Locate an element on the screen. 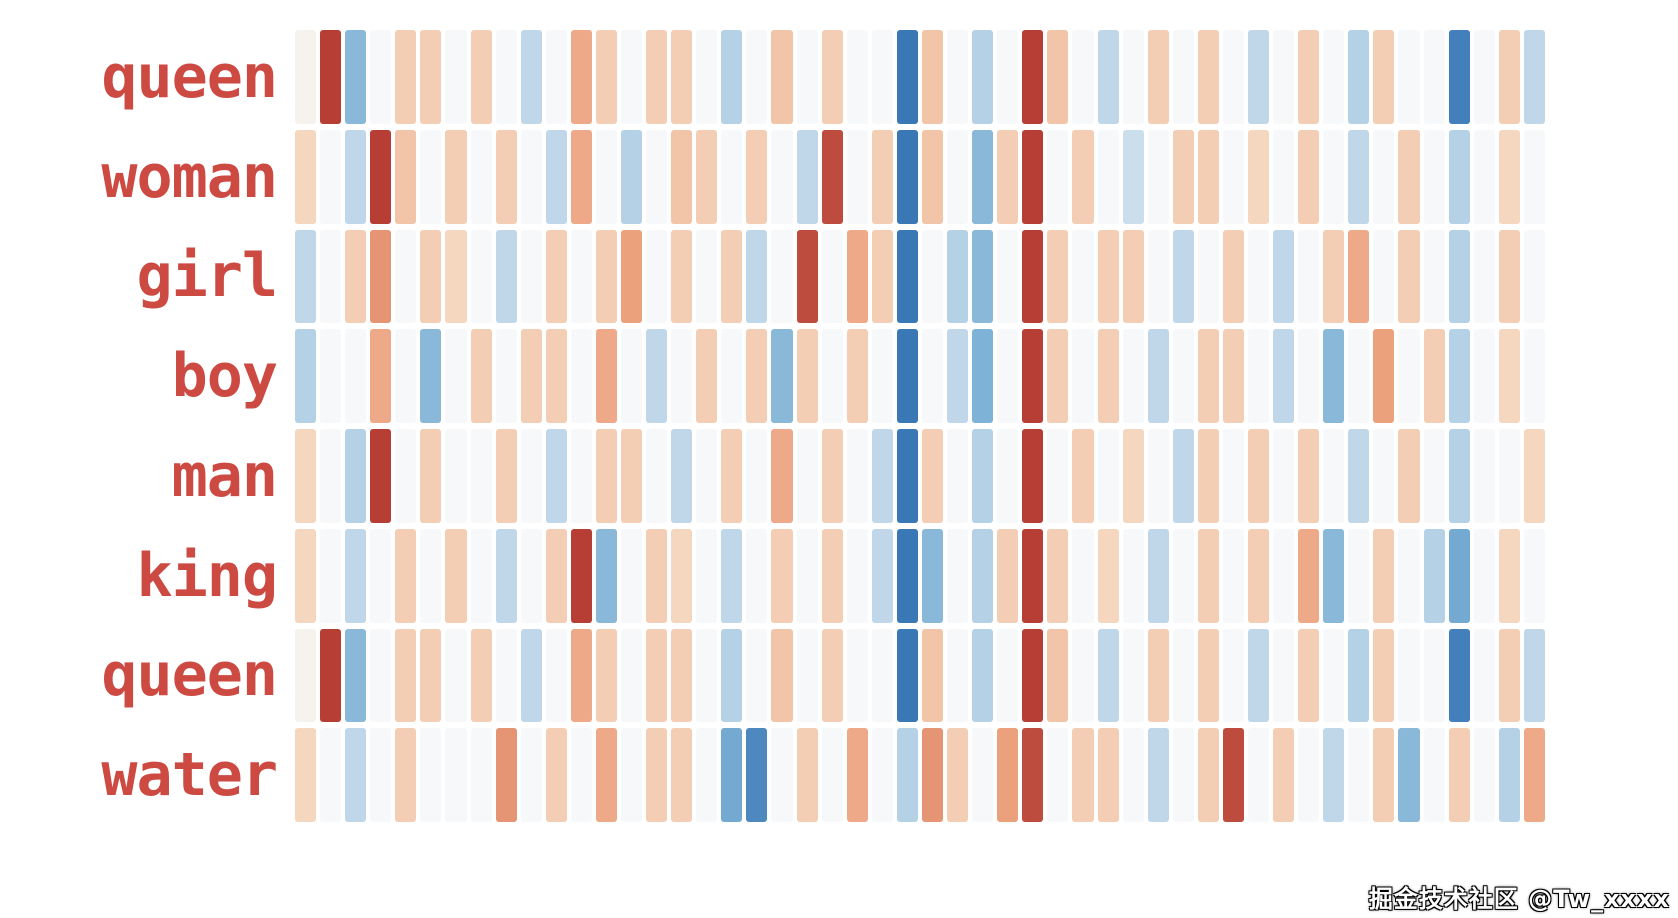 The width and height of the screenshot is (1678, 918). heatmap-row: girl is located at coordinates (772, 276).